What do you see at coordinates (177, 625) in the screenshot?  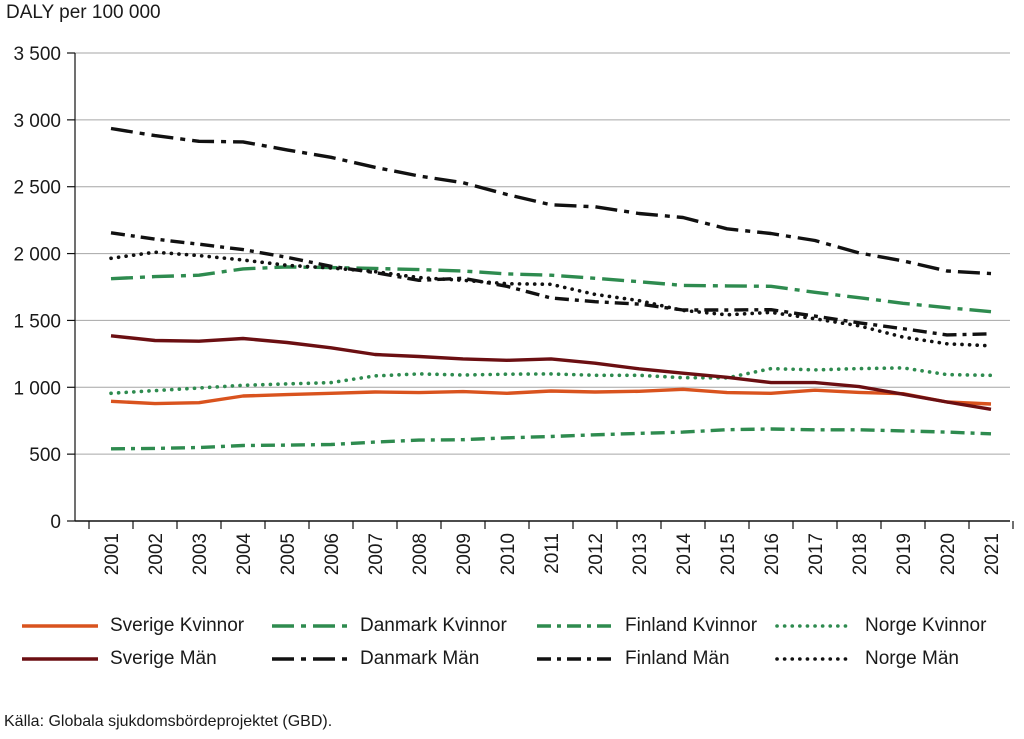 I see `legend-label: Sverige Kvinnor` at bounding box center [177, 625].